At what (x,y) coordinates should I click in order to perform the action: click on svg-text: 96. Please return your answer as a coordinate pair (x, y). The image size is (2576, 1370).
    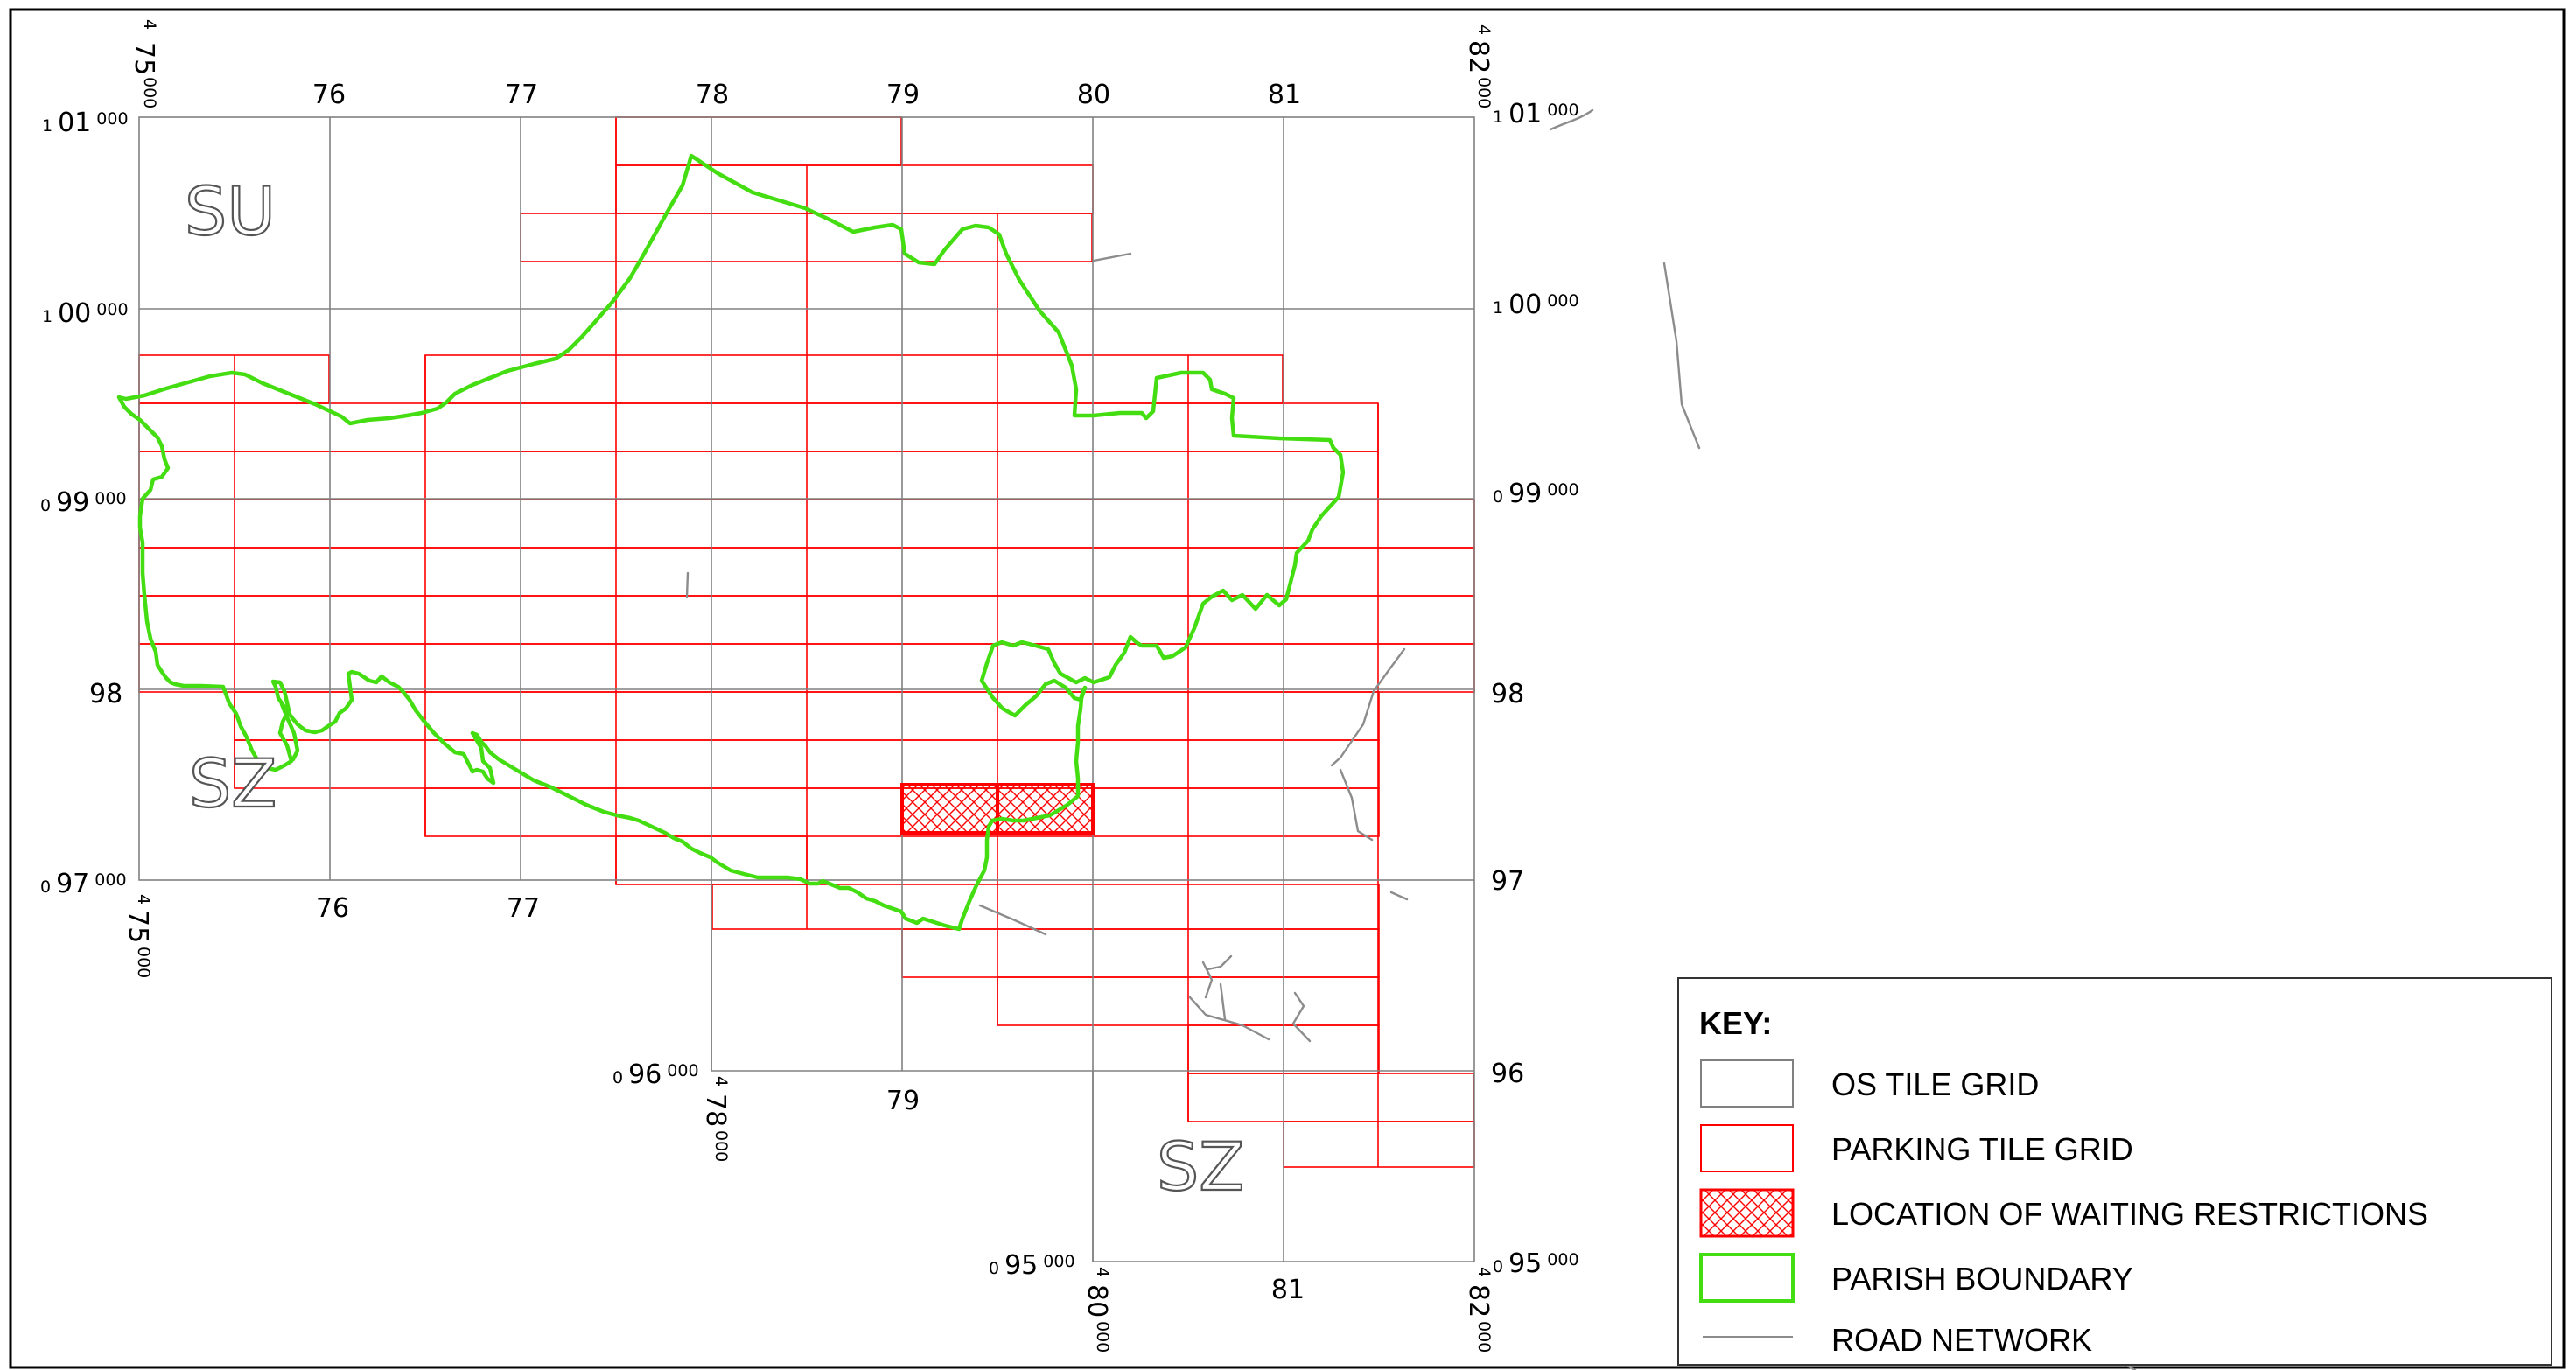
    Looking at the image, I should click on (1507, 1074).